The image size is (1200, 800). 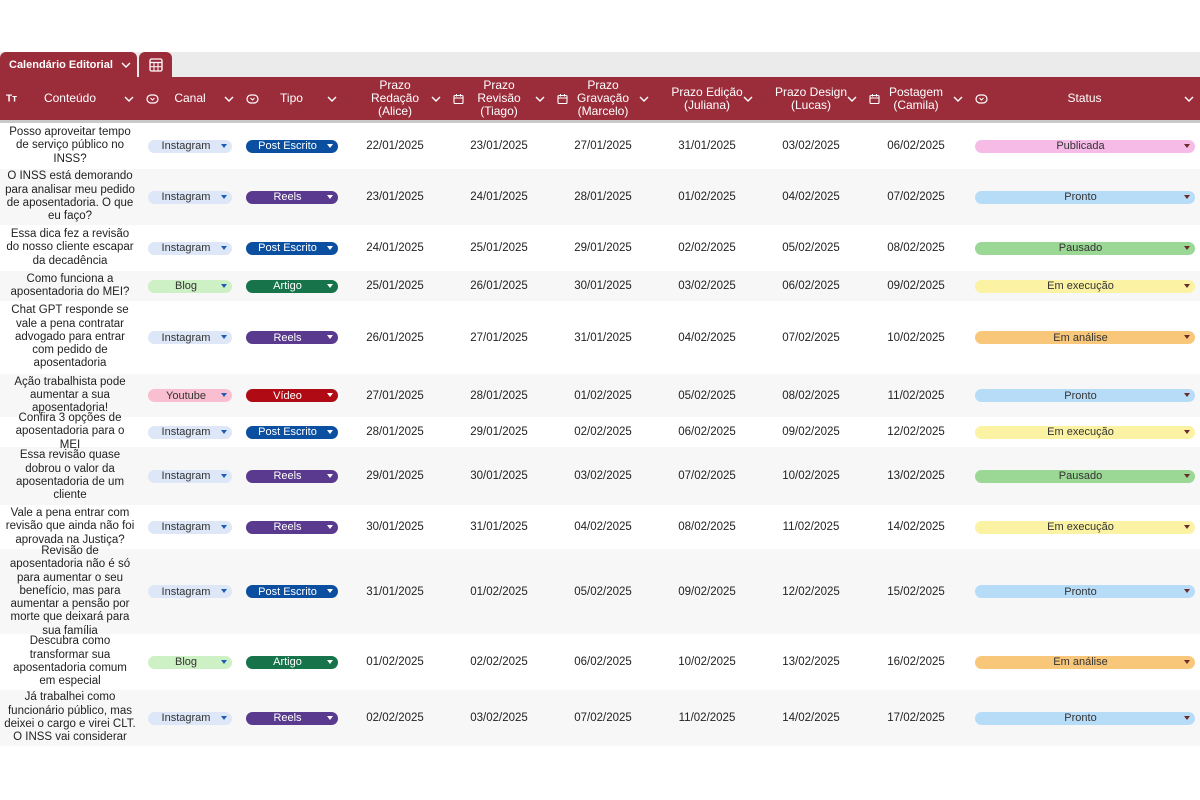 I want to click on cell-date-redacao: 27/01/2025, so click(x=395, y=395).